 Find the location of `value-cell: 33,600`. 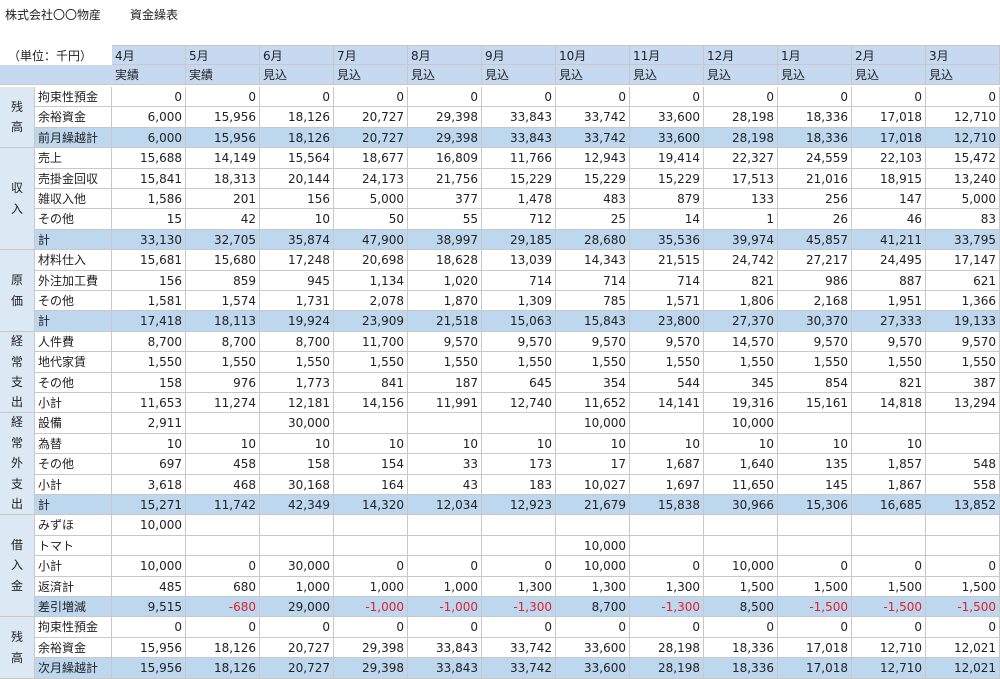

value-cell: 33,600 is located at coordinates (593, 668).